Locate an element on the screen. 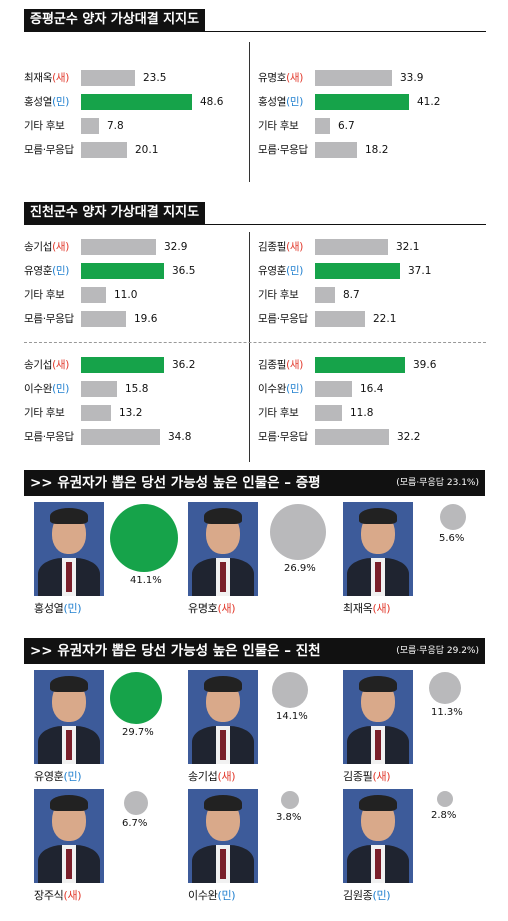  candidate-name: 유영훈(민) is located at coordinates (58, 776).